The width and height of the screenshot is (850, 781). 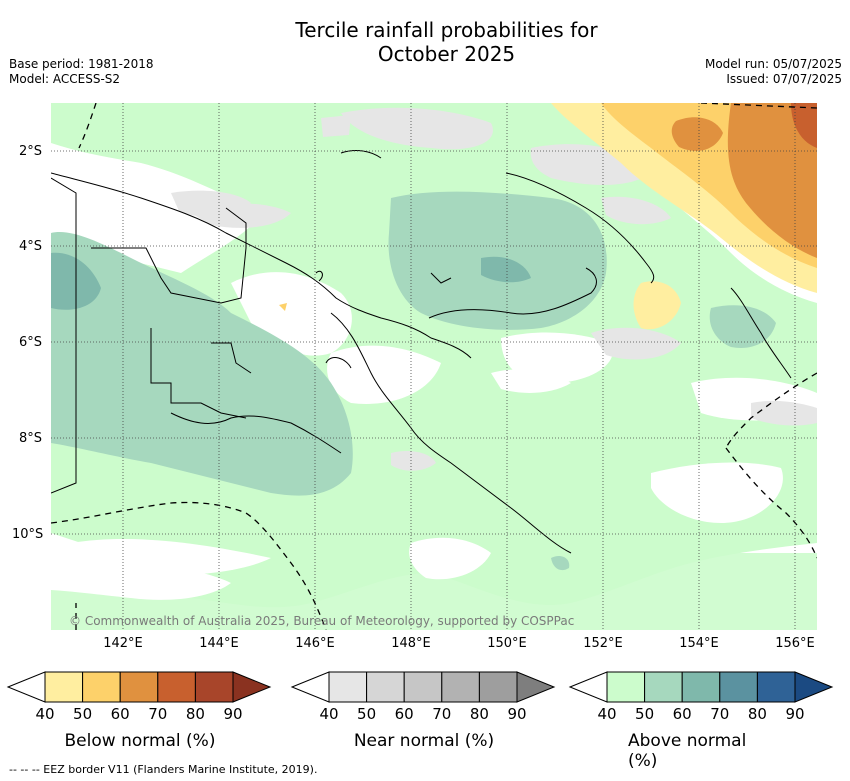 What do you see at coordinates (795, 643) in the screenshot?
I see `lon-label: 156°E` at bounding box center [795, 643].